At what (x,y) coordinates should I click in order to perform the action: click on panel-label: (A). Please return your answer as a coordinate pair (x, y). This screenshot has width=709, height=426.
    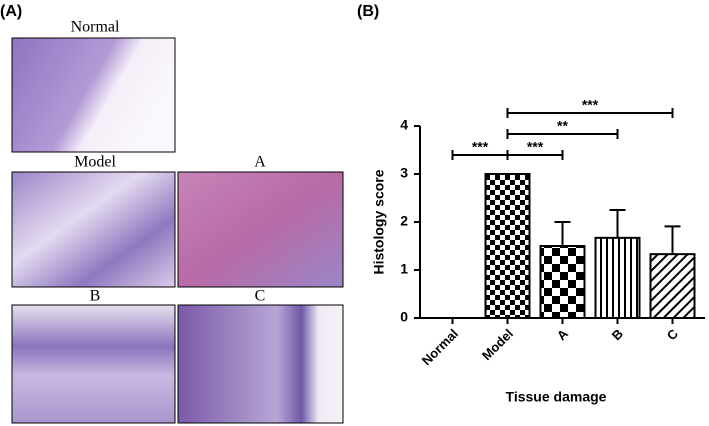
    Looking at the image, I should click on (11, 11).